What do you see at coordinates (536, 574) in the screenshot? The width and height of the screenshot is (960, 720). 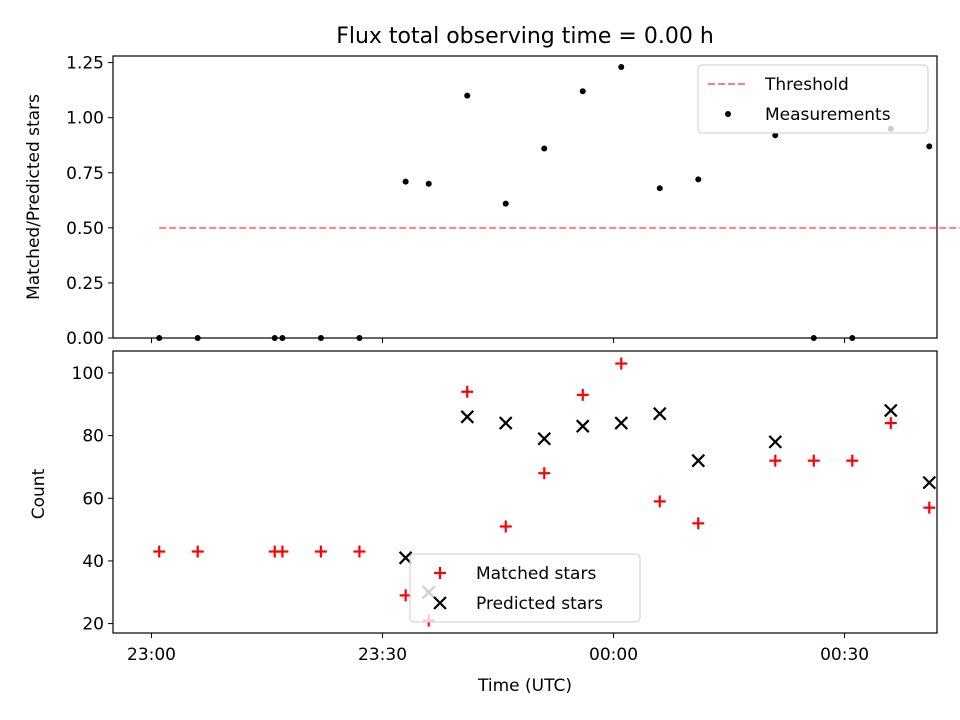 I see `matched-legend-label: Matched stars` at bounding box center [536, 574].